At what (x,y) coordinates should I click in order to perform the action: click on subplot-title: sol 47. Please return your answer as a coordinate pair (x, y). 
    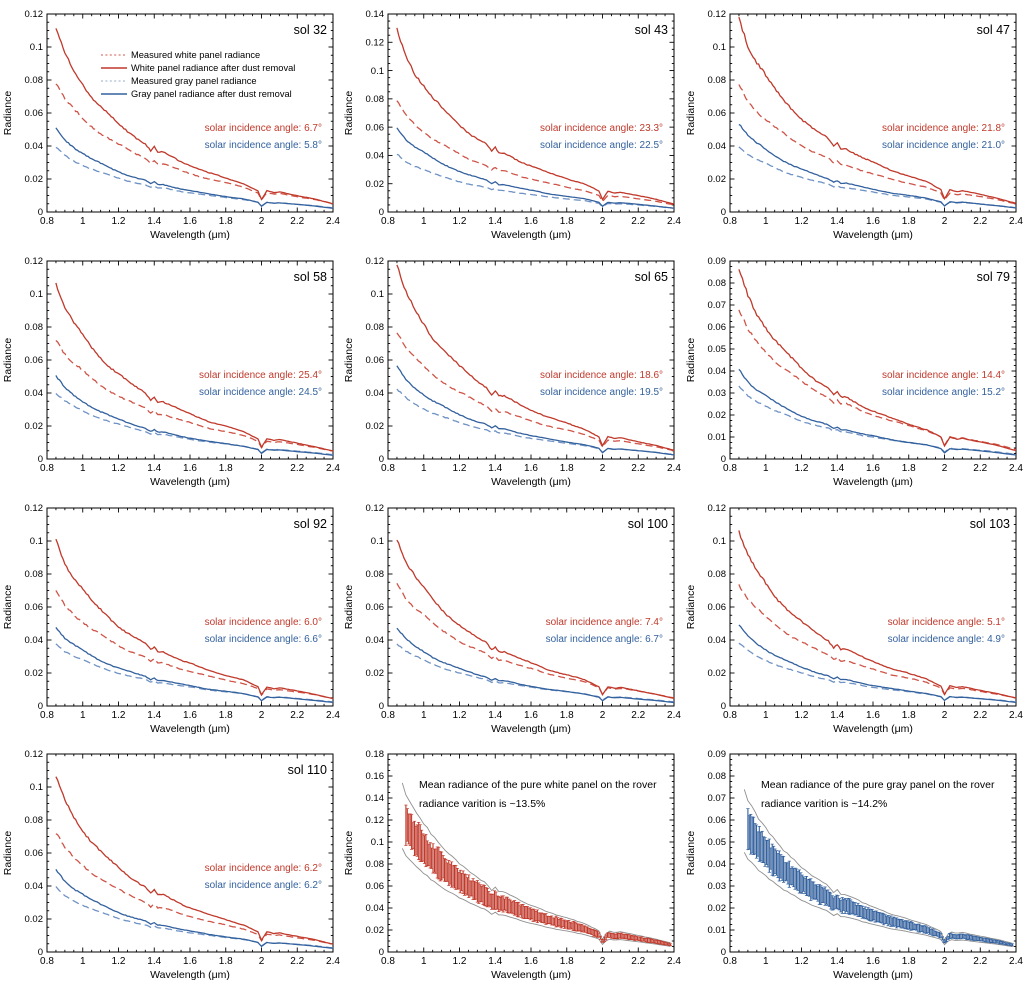
    Looking at the image, I should click on (992, 30).